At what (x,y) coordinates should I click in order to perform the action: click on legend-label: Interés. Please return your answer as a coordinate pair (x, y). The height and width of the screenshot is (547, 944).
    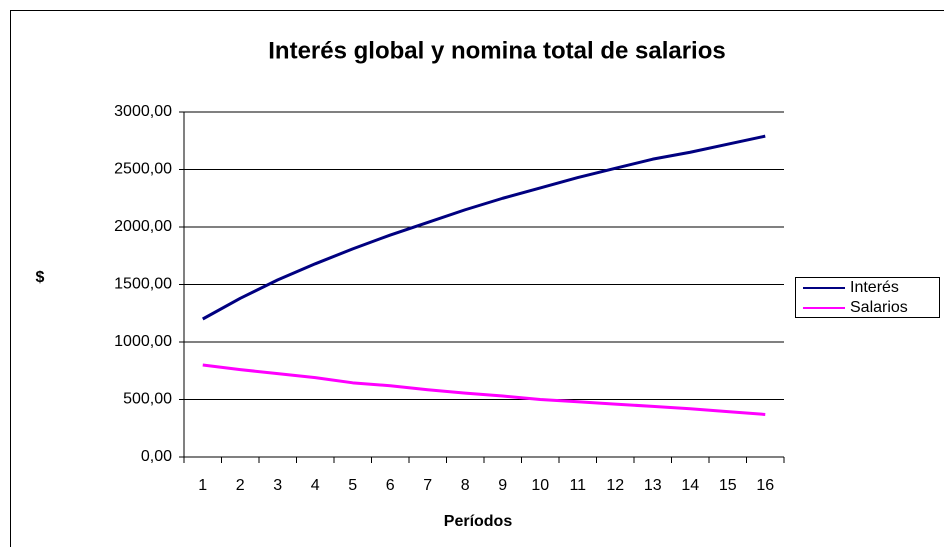
    Looking at the image, I should click on (874, 287).